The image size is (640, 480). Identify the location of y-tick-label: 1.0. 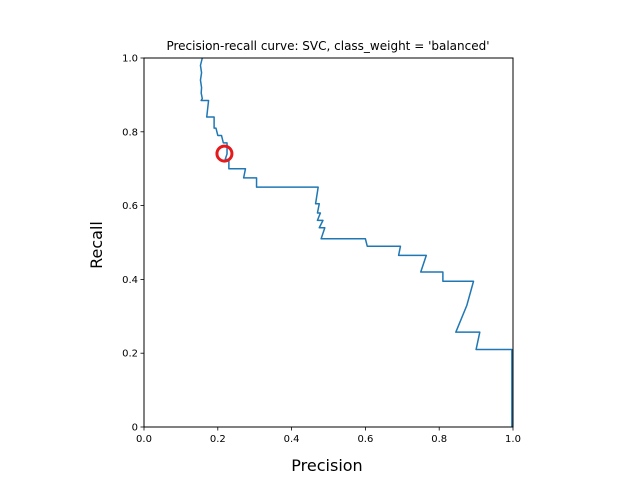
(130, 59).